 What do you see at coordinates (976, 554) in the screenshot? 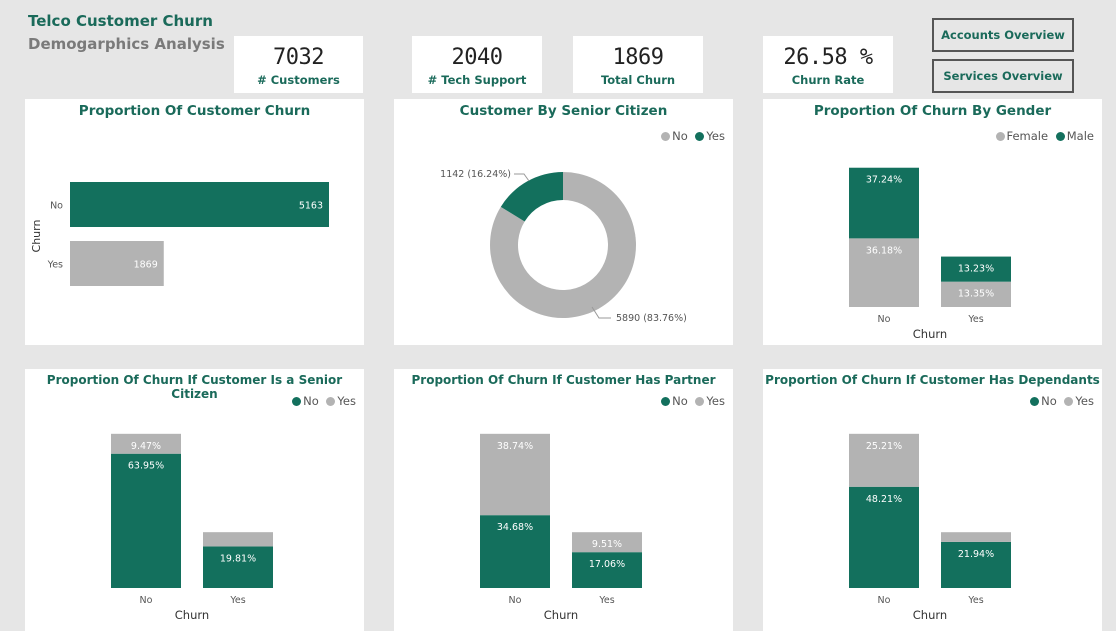
I see `data-label: 21.94%` at bounding box center [976, 554].